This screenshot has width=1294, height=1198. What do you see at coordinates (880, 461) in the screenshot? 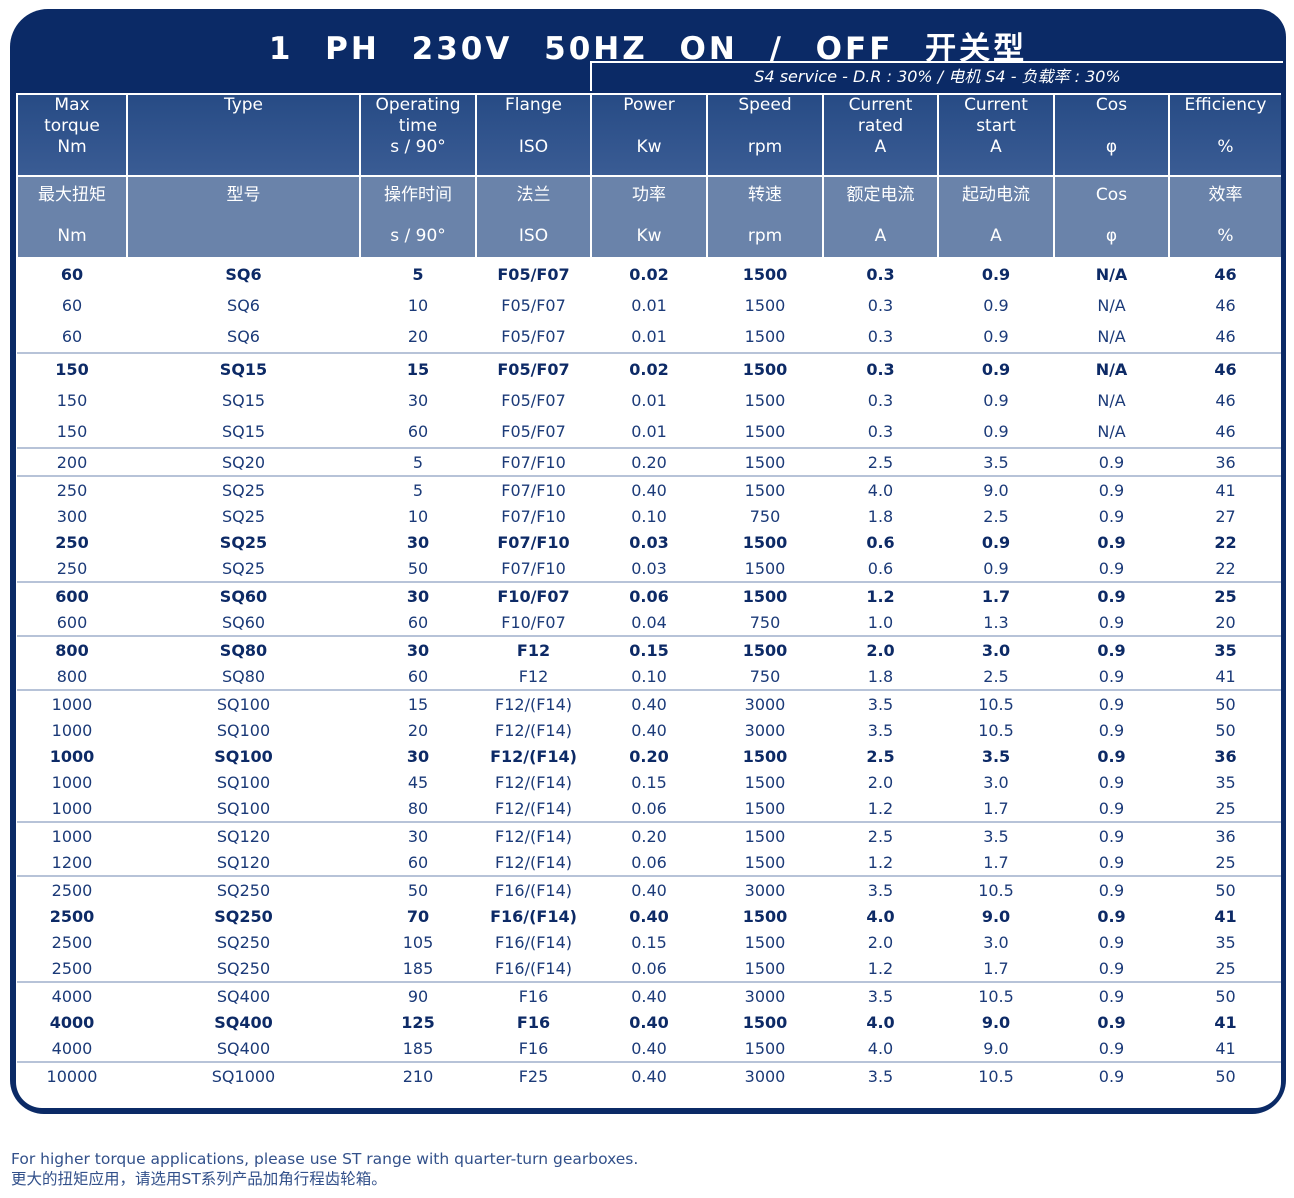
I see `table-cell: 2.5` at bounding box center [880, 461].